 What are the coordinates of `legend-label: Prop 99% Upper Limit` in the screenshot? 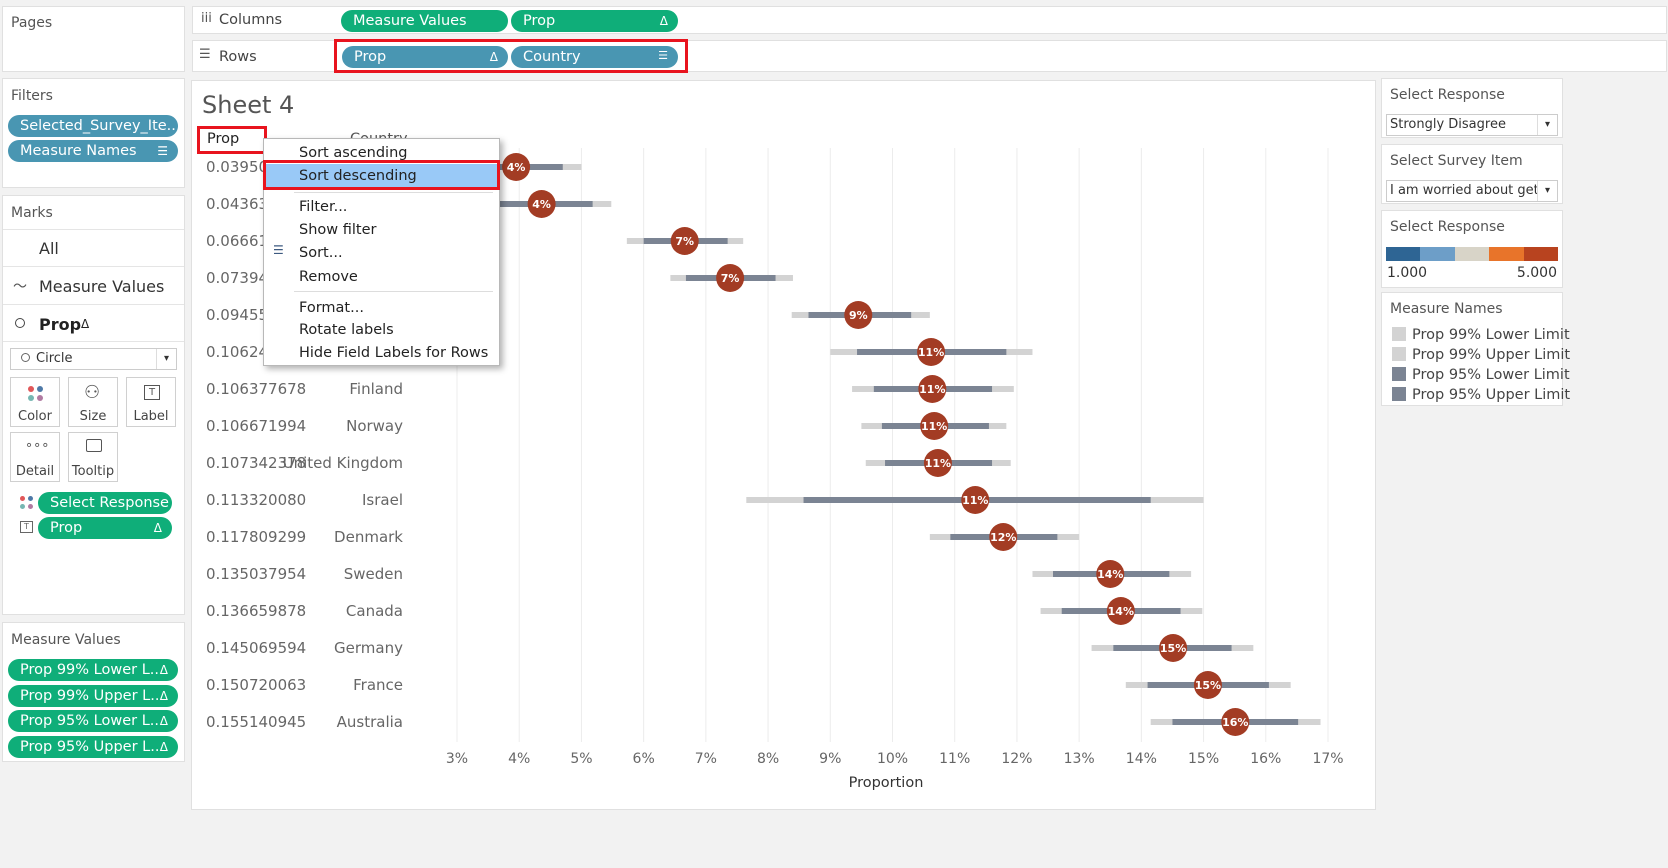 It's located at (1491, 355).